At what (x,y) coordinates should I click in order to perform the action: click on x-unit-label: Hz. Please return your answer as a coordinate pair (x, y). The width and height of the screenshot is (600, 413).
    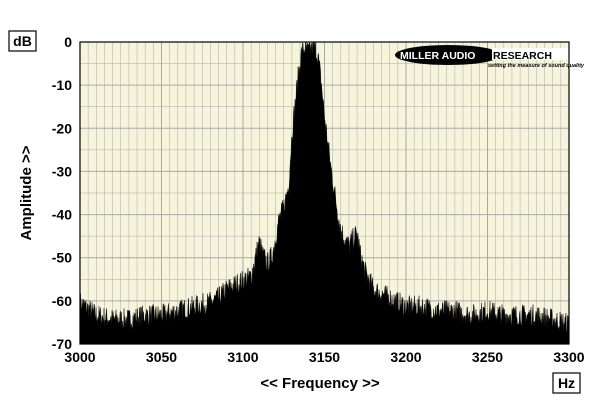
    Looking at the image, I should click on (566, 383).